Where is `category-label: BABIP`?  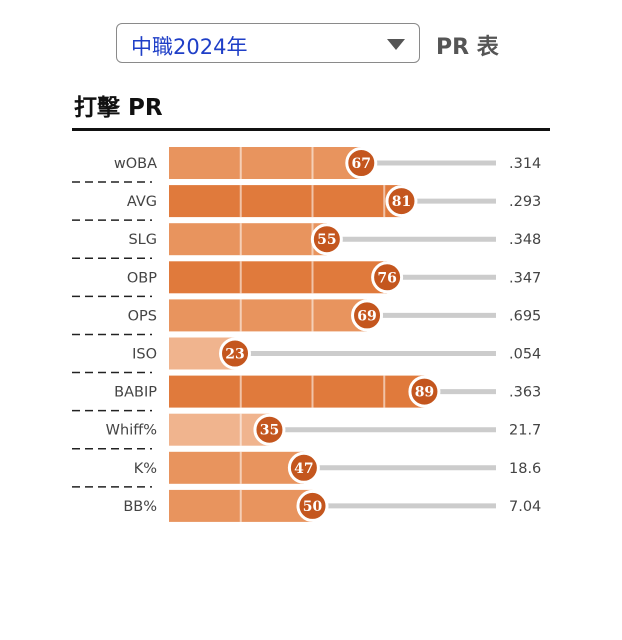 category-label: BABIP is located at coordinates (135, 393).